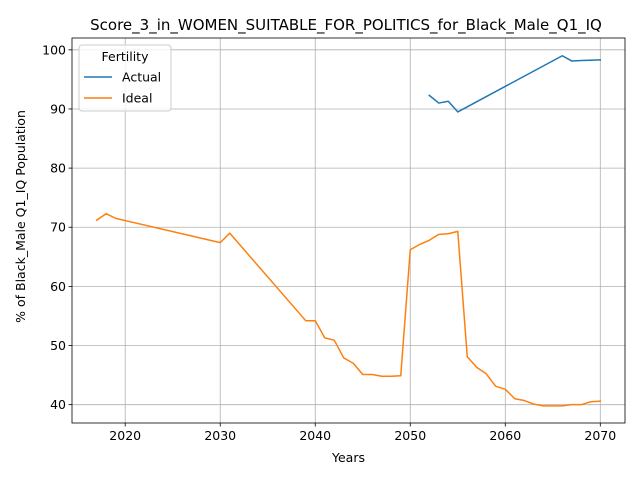  Describe the element at coordinates (141, 77) in the screenshot. I see `legend-label-actual: Actual` at that location.